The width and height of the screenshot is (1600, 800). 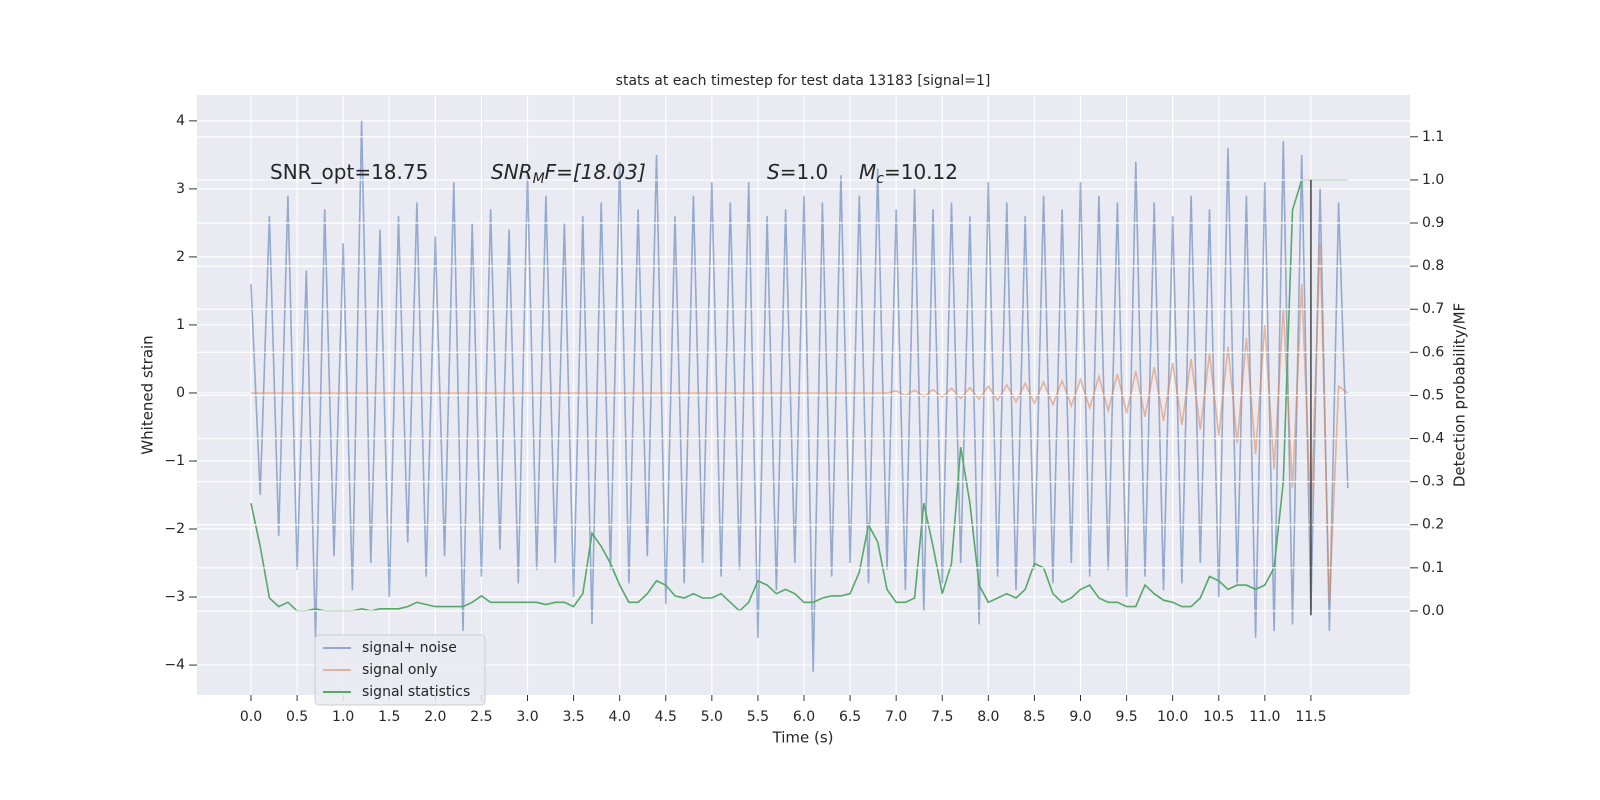 I want to click on x-tick-label: 7.0, so click(x=896, y=717).